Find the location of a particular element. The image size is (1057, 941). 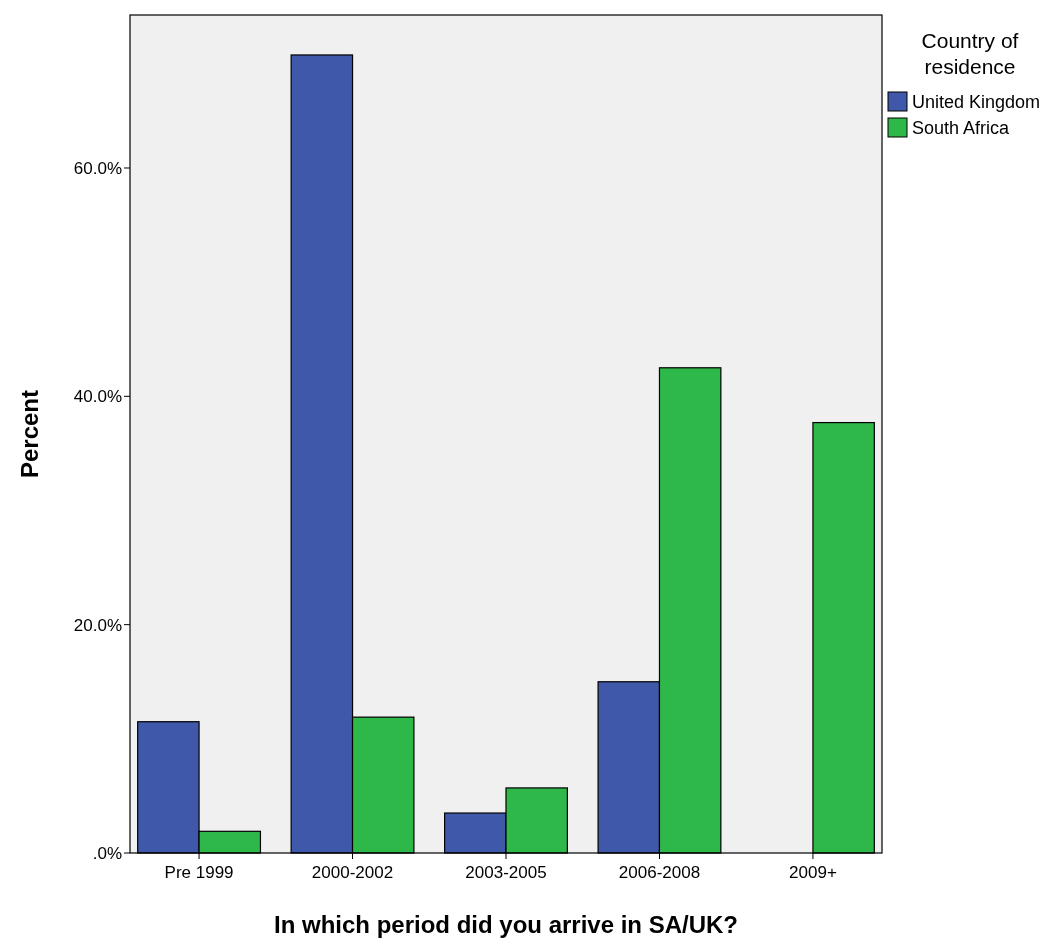

legend-label: South Africa is located at coordinates (961, 128).